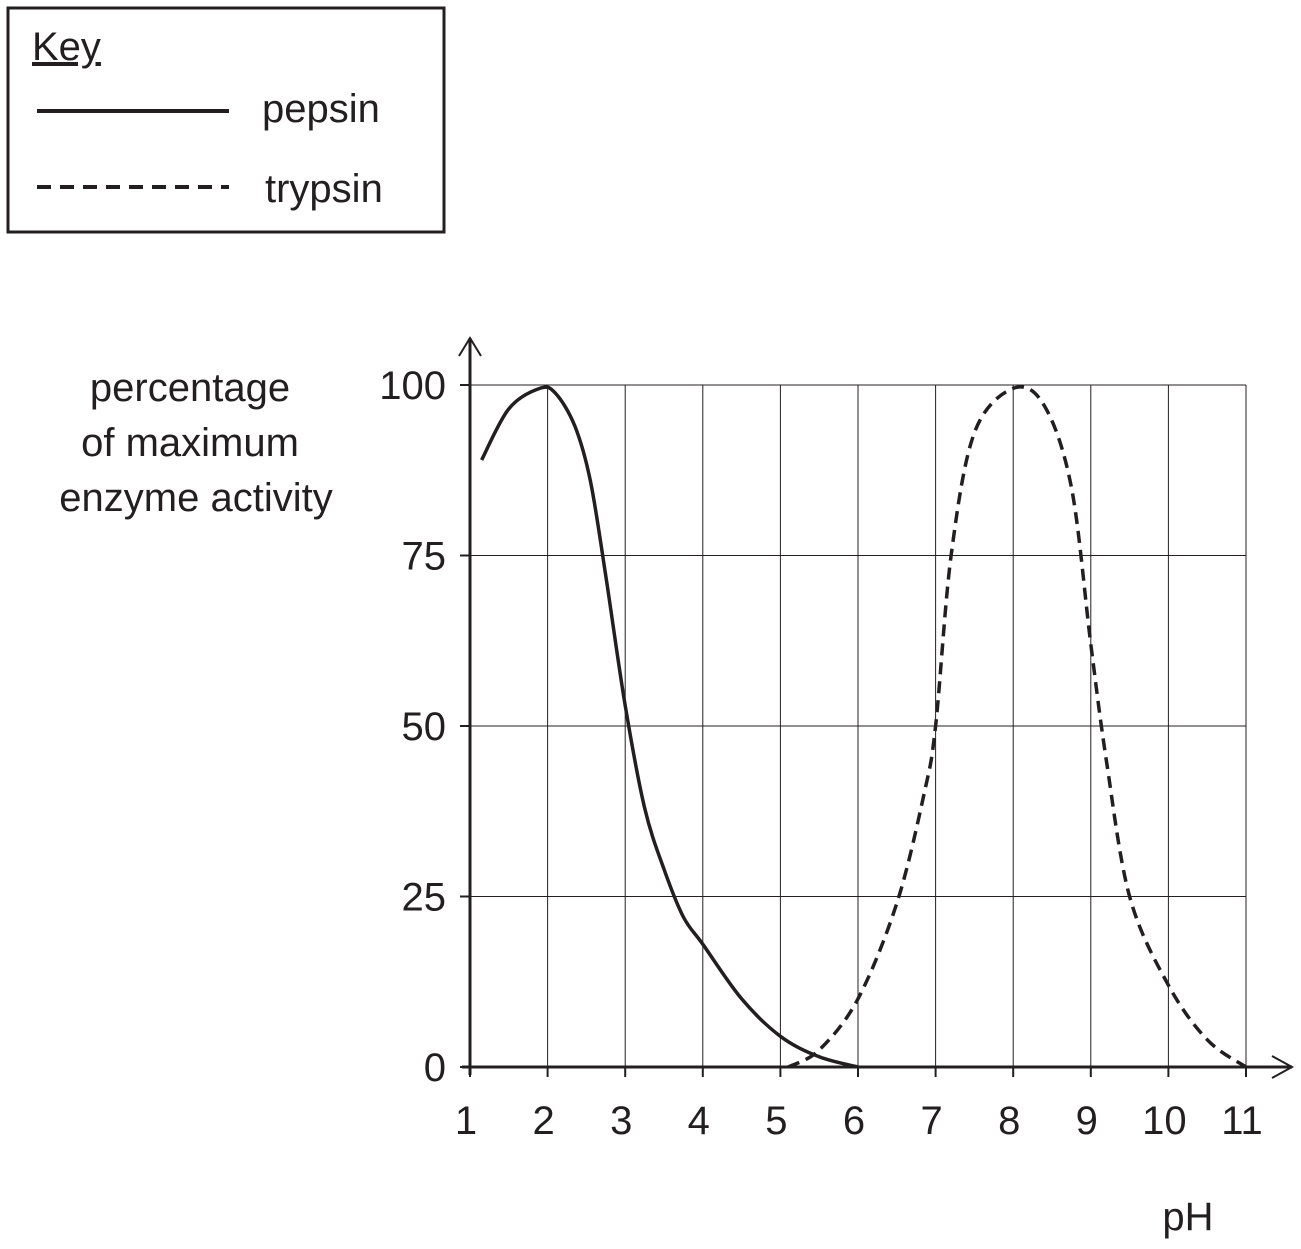 The image size is (1301, 1249). I want to click on x-axis-label: pH, so click(1187, 1217).